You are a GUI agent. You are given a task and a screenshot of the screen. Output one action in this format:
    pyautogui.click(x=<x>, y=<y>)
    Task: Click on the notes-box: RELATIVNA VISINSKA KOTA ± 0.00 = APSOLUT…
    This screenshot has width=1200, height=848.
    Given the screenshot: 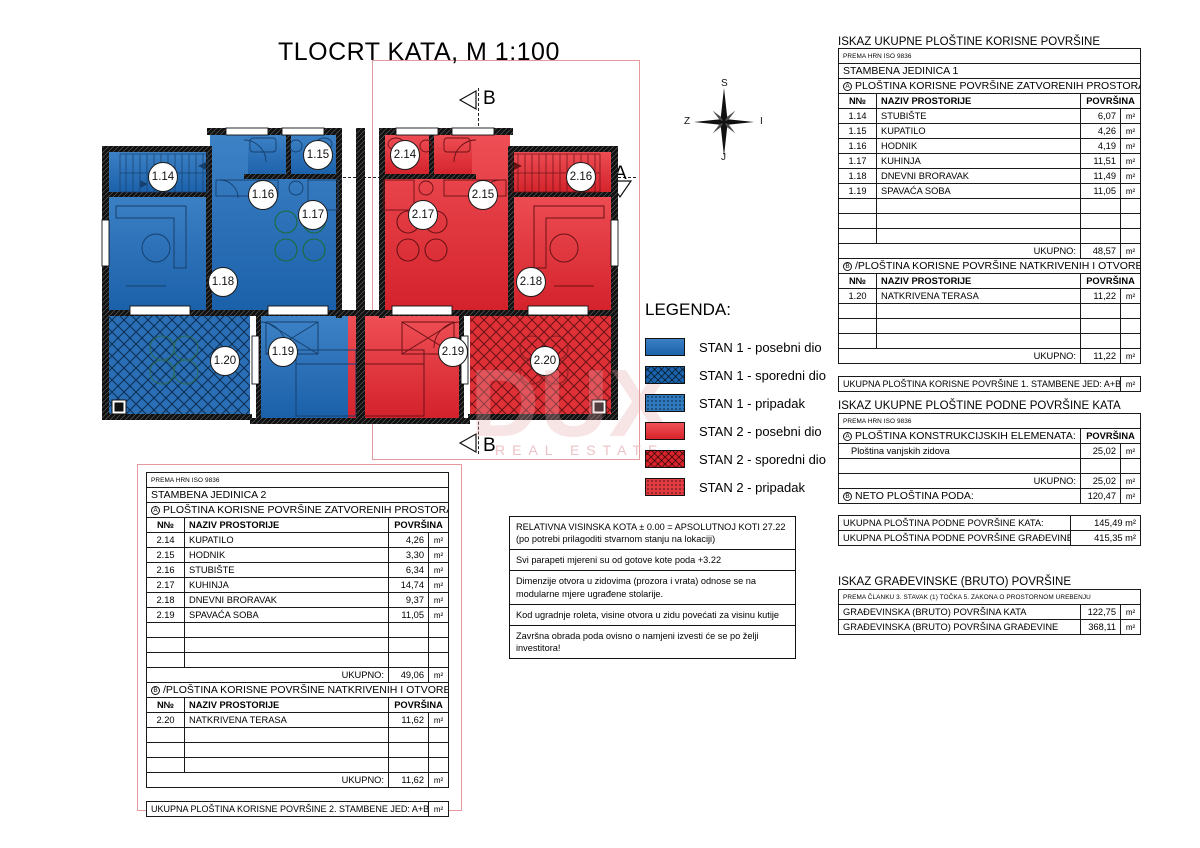 What is the action you would take?
    pyautogui.click(x=652, y=587)
    